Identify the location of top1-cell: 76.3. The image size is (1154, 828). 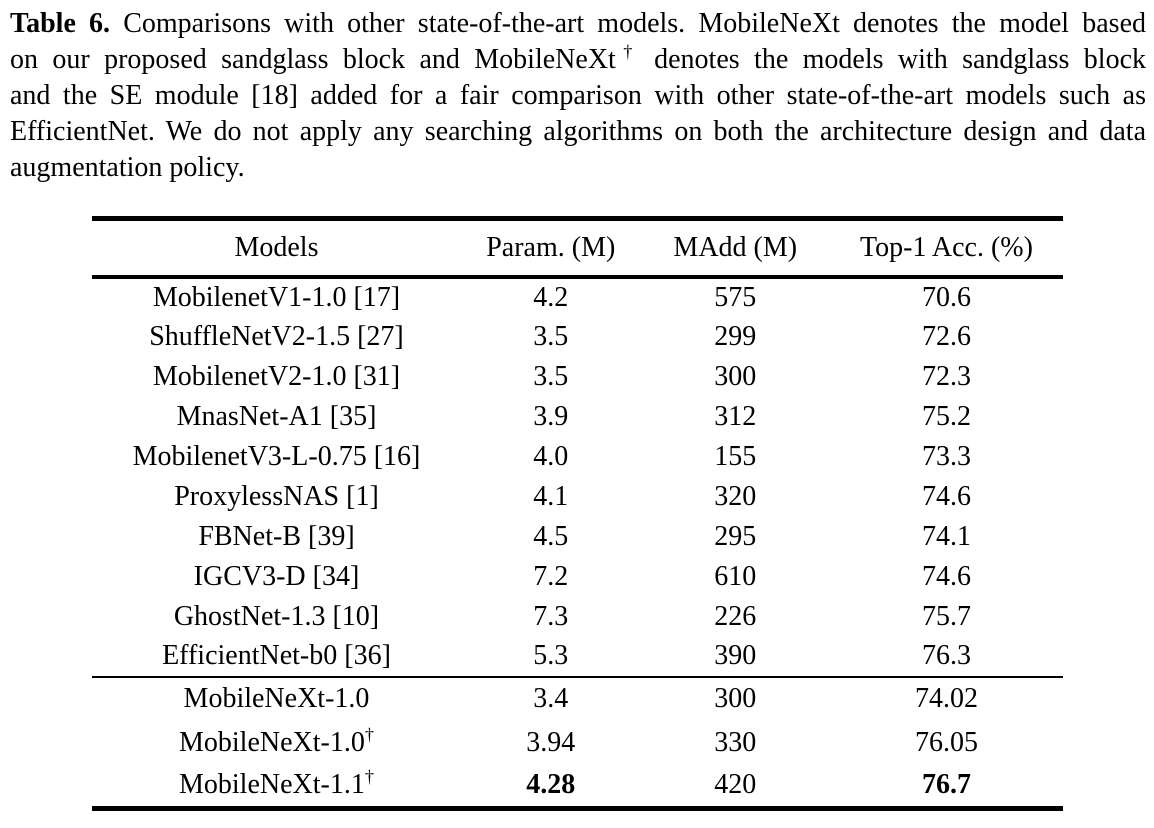
(946, 655).